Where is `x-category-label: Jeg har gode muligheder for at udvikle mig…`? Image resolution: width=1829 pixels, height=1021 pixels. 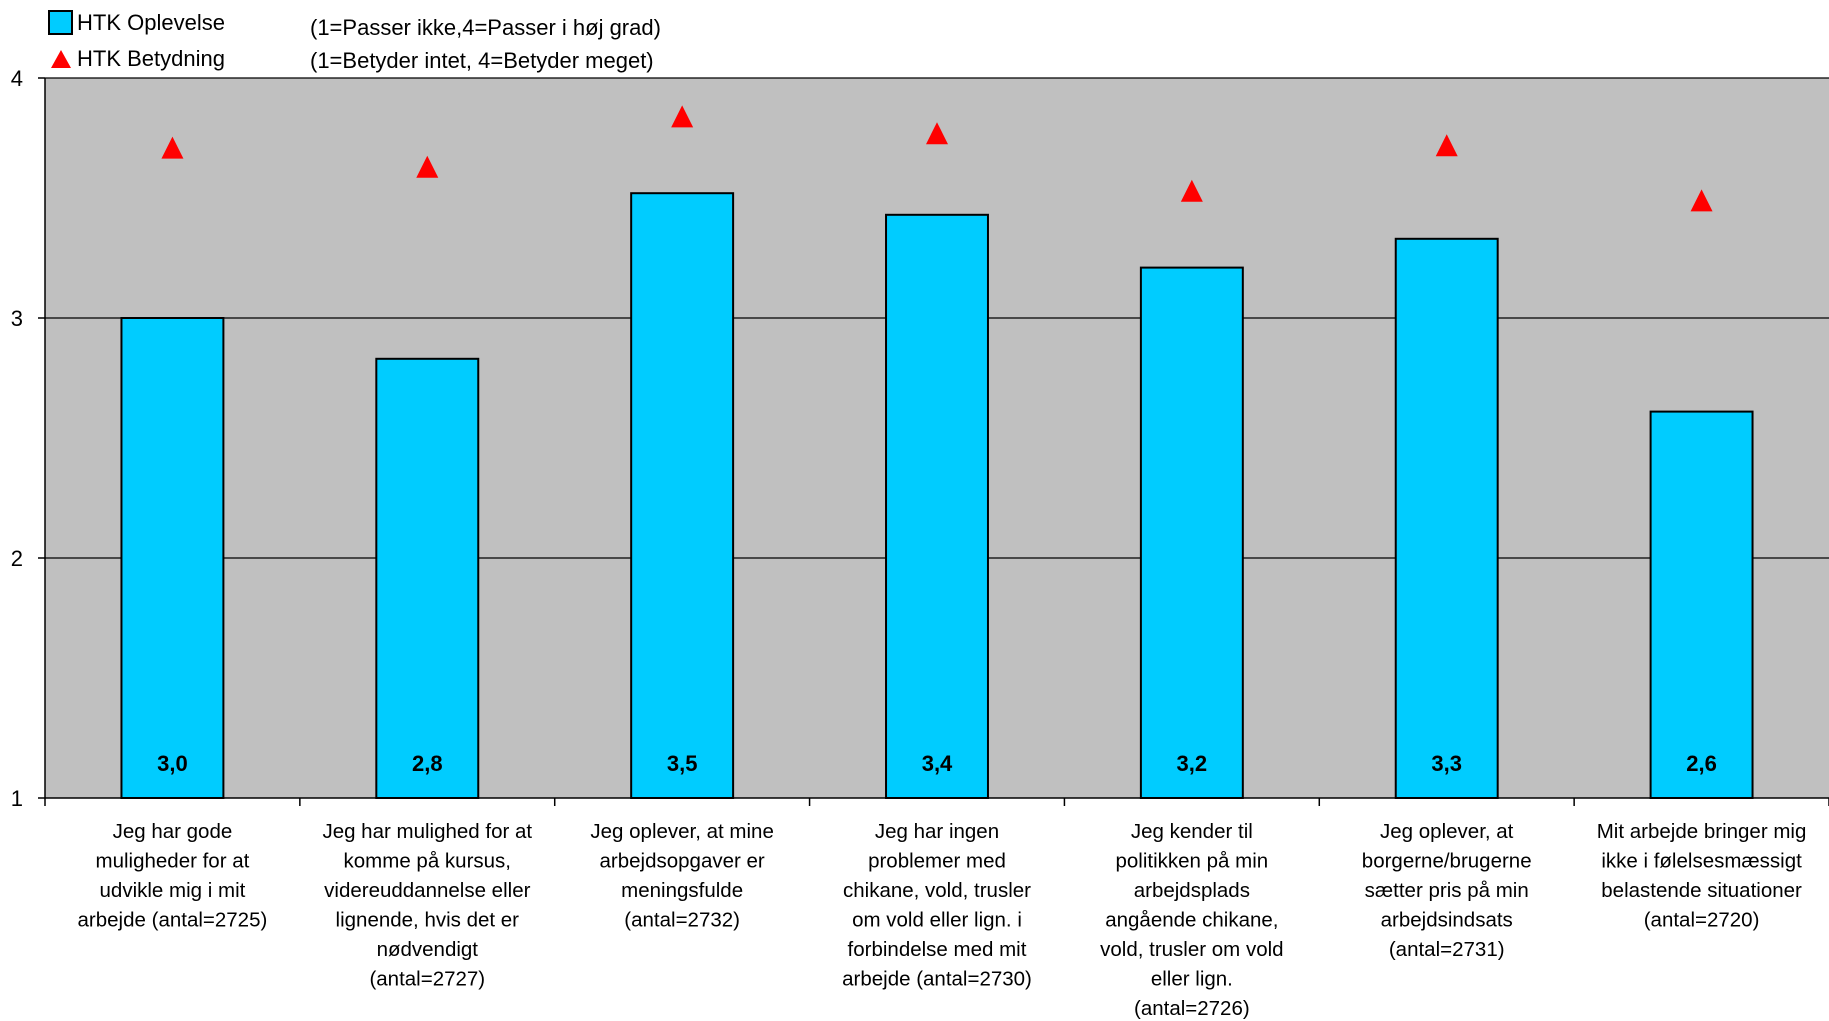 x-category-label: Jeg har gode muligheder for at udvikle mig… is located at coordinates (173, 876).